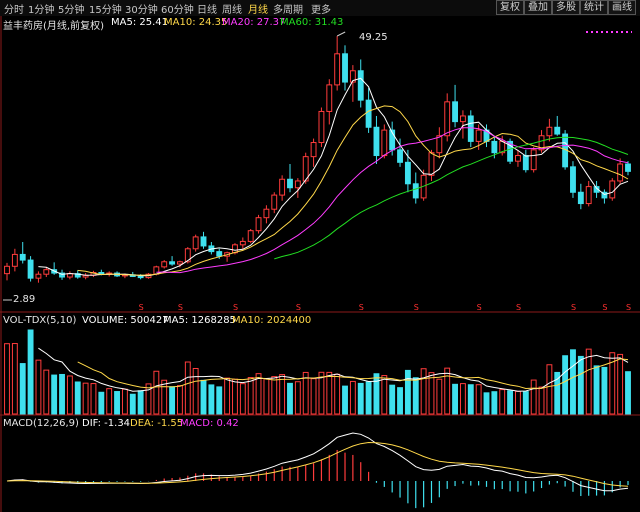 This screenshot has width=640, height=512. Describe the element at coordinates (41, 10) in the screenshot. I see `tab-1min: 1分钟` at that location.